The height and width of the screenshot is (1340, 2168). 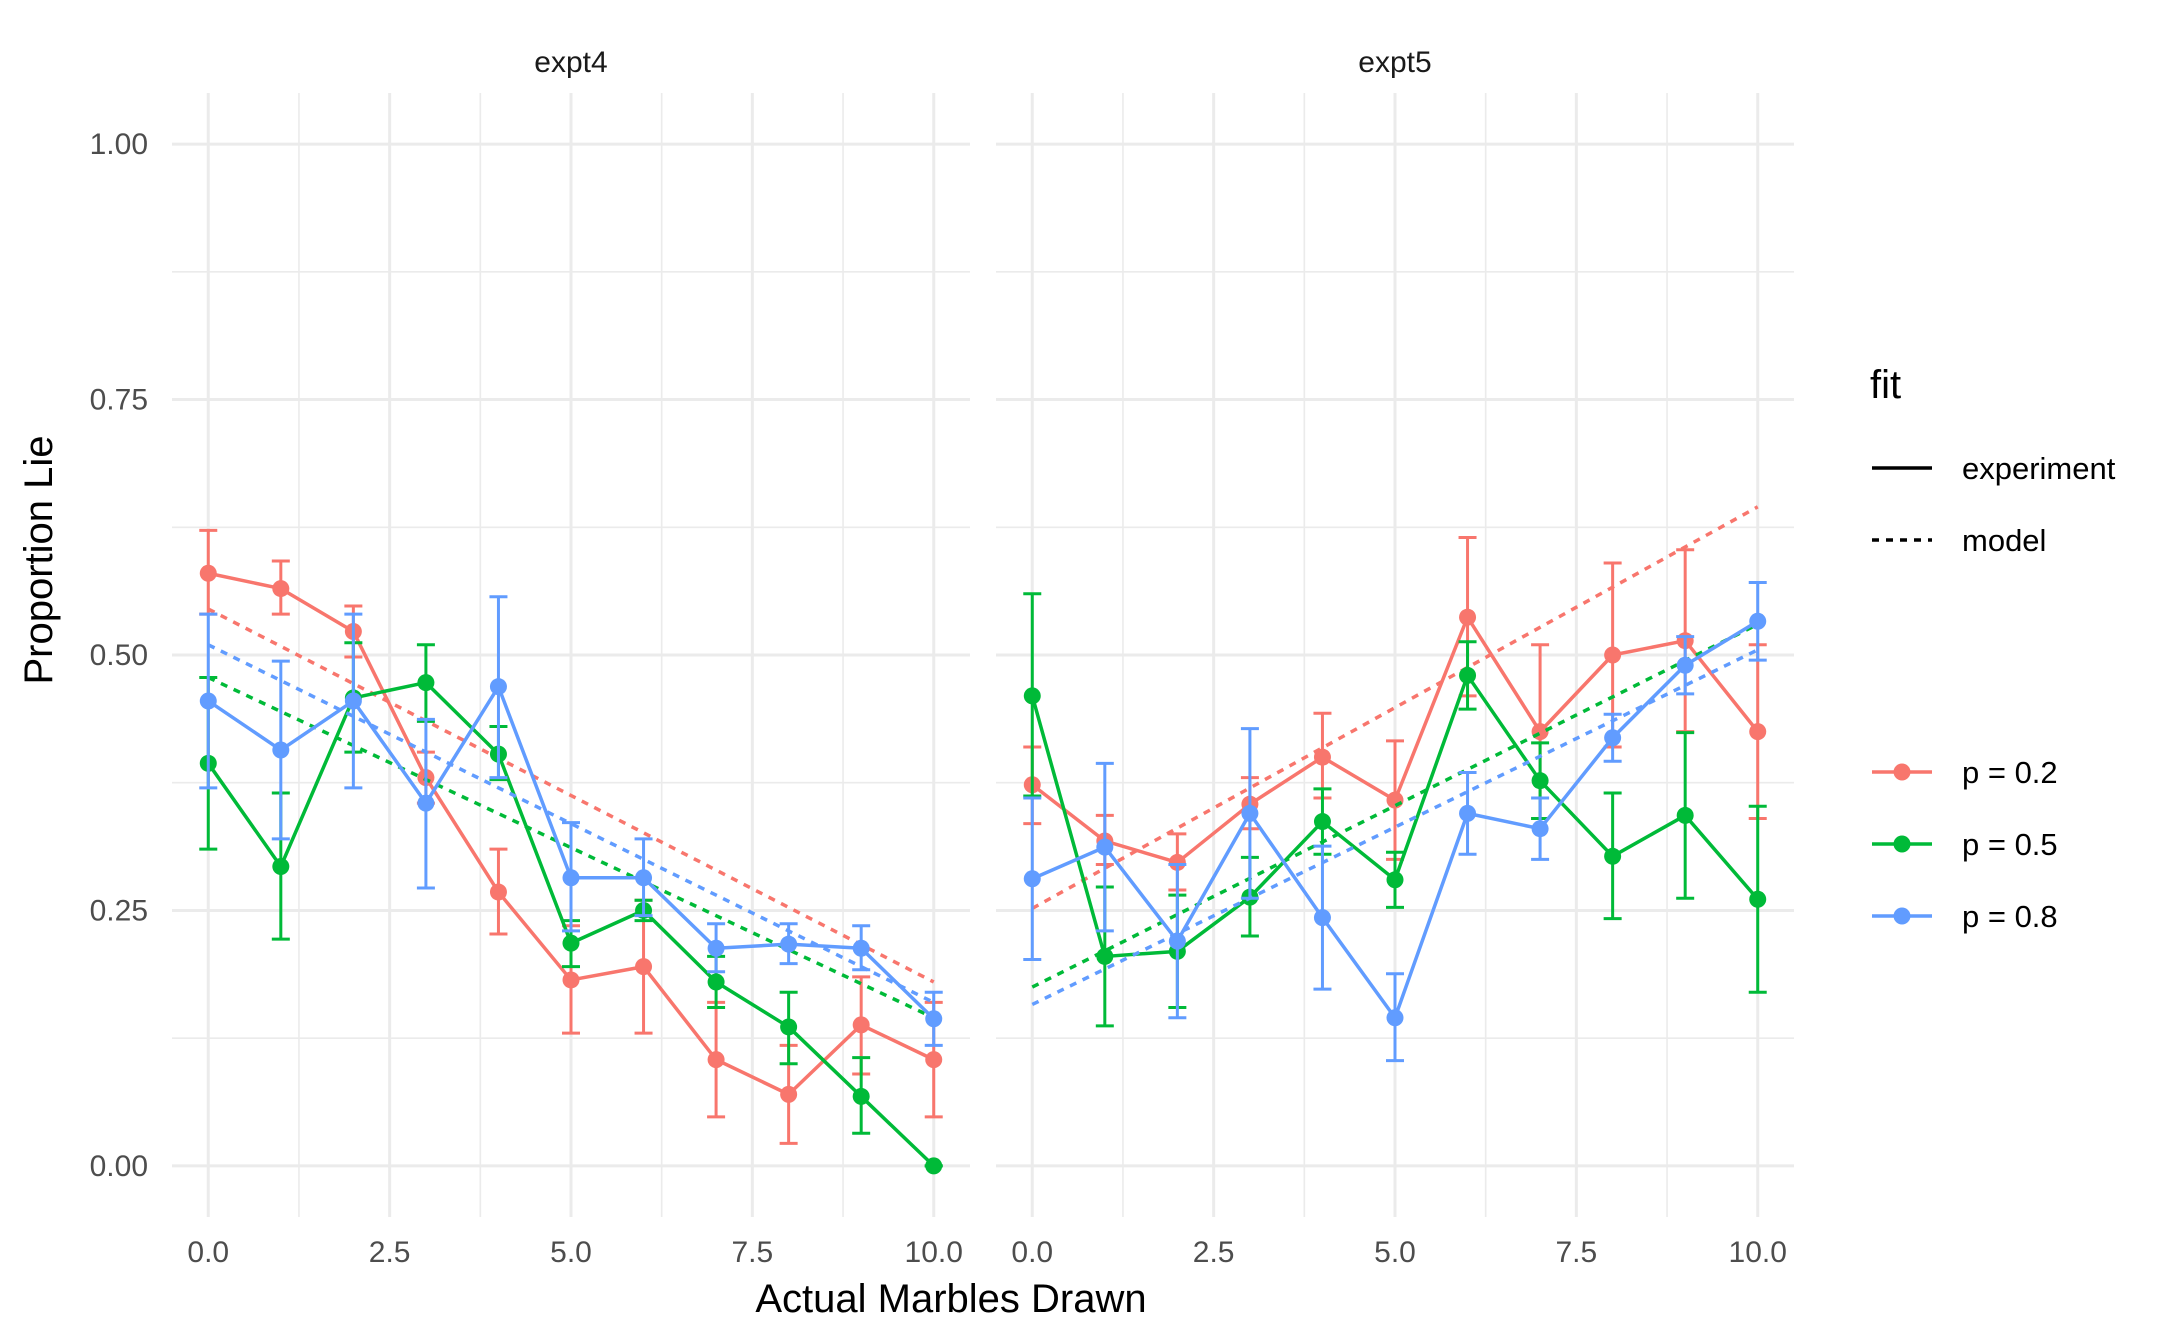 What do you see at coordinates (2004, 540) in the screenshot?
I see `legend-label-model: model` at bounding box center [2004, 540].